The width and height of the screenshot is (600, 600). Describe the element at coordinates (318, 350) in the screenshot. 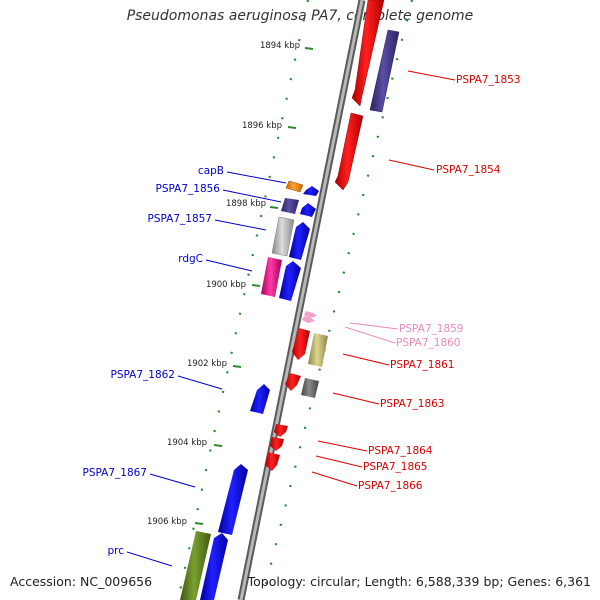

I see `gene-khaki` at that location.